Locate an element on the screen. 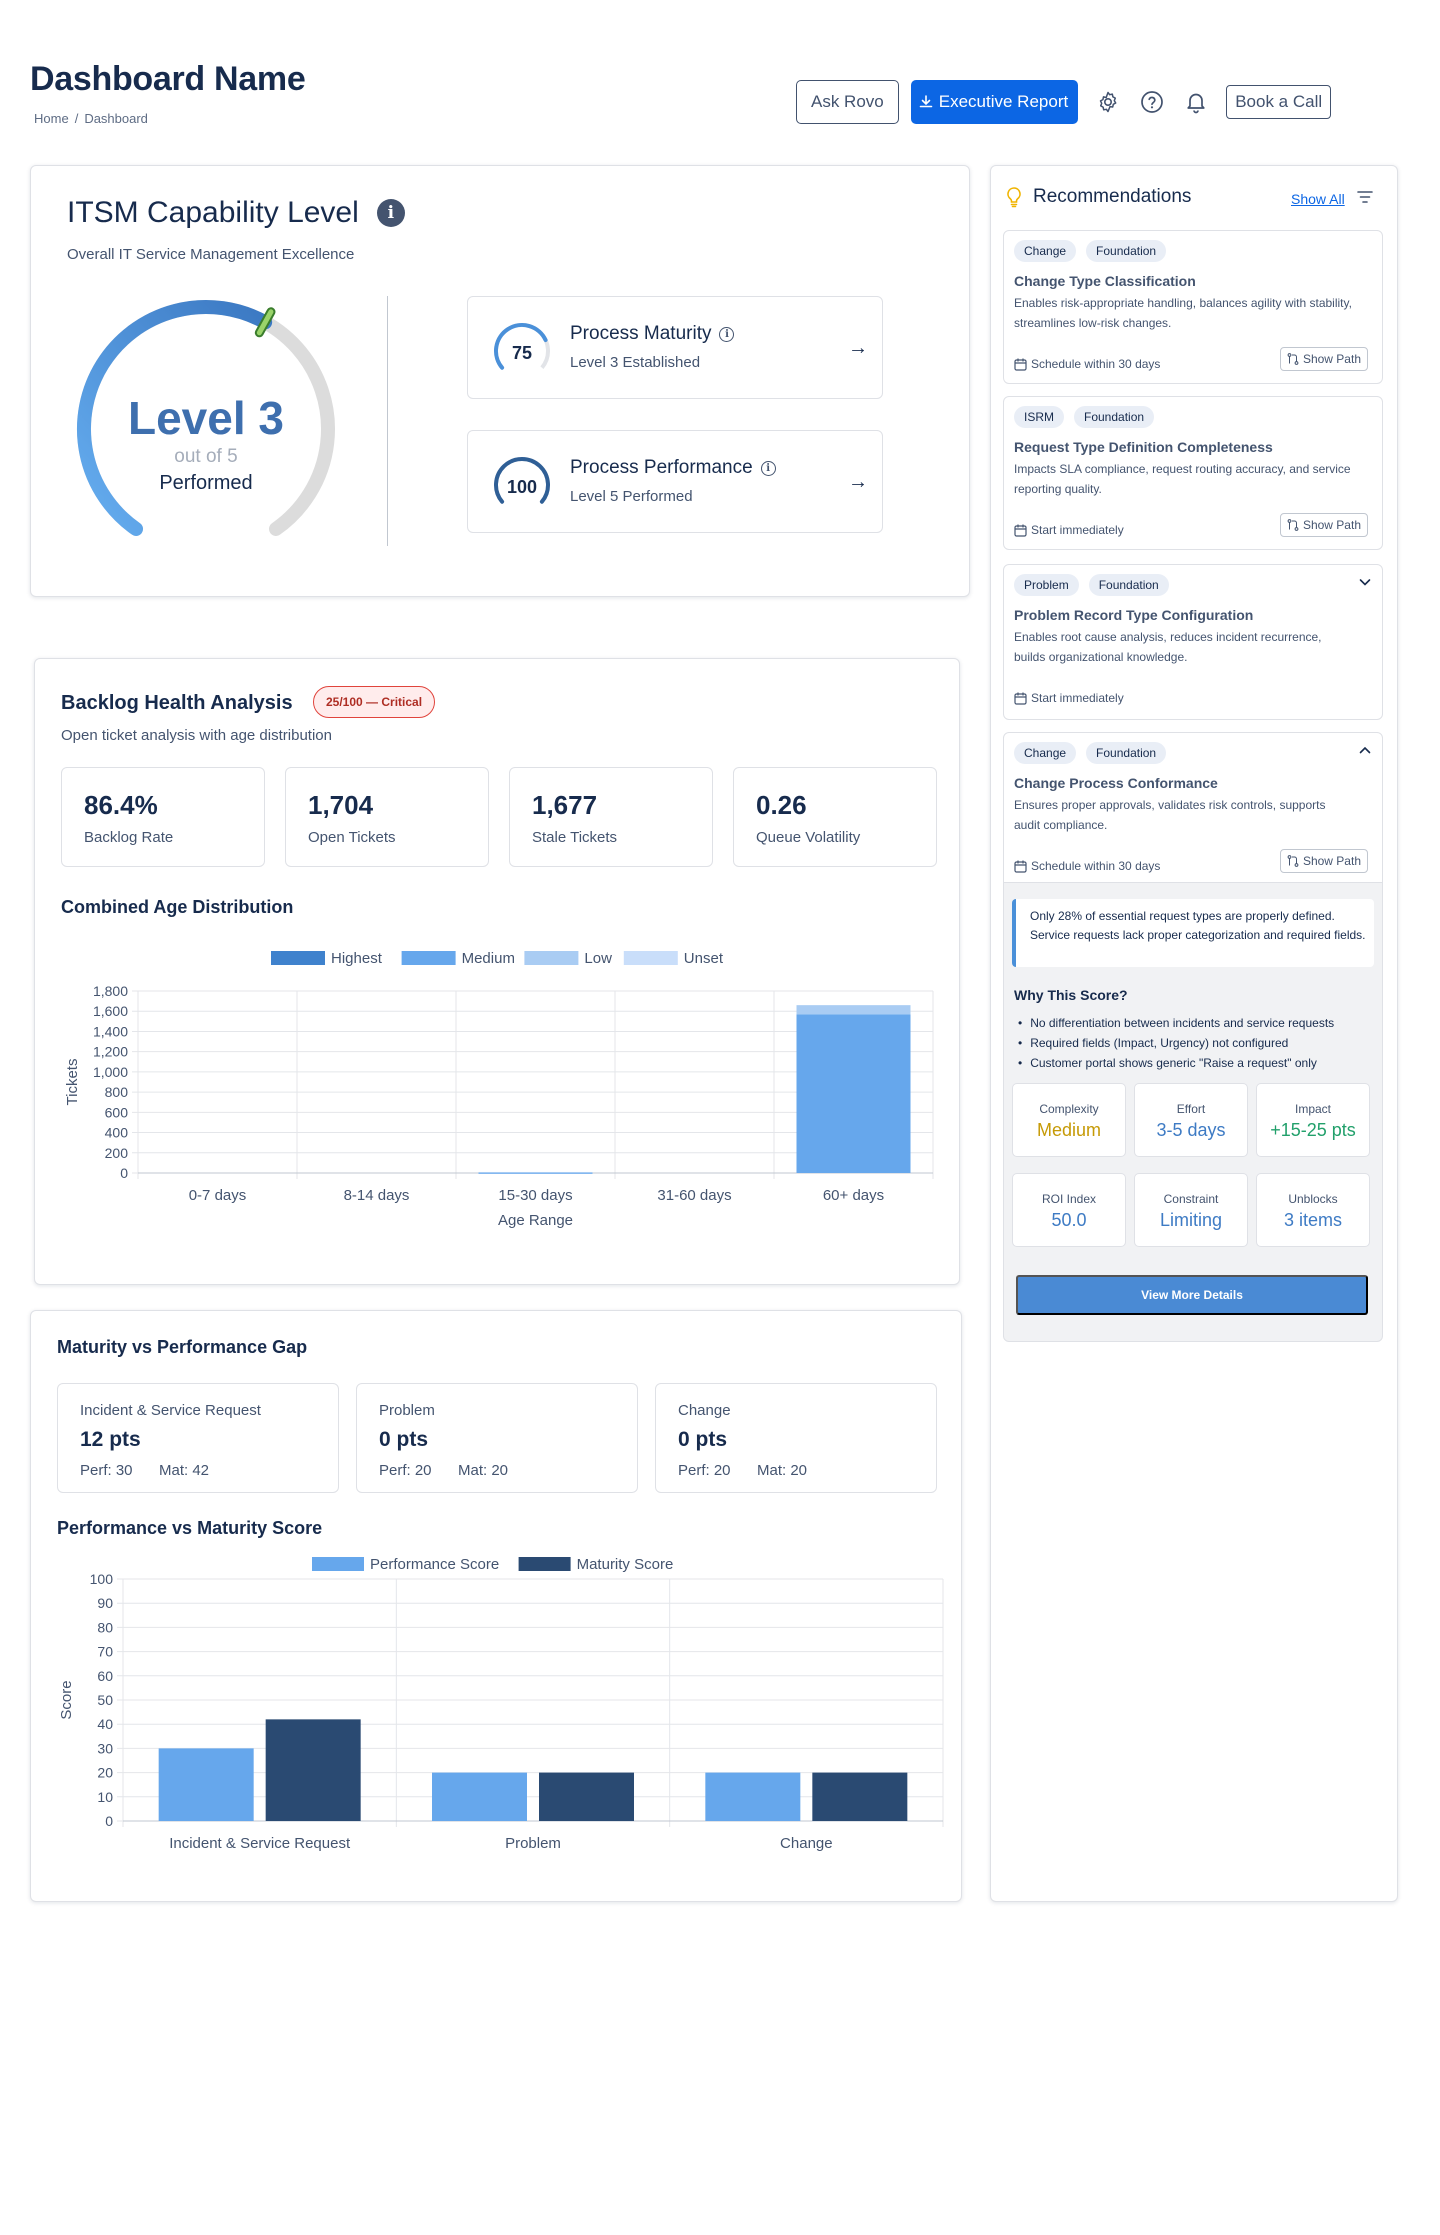  stat-value: 0.26 is located at coordinates (781, 805).